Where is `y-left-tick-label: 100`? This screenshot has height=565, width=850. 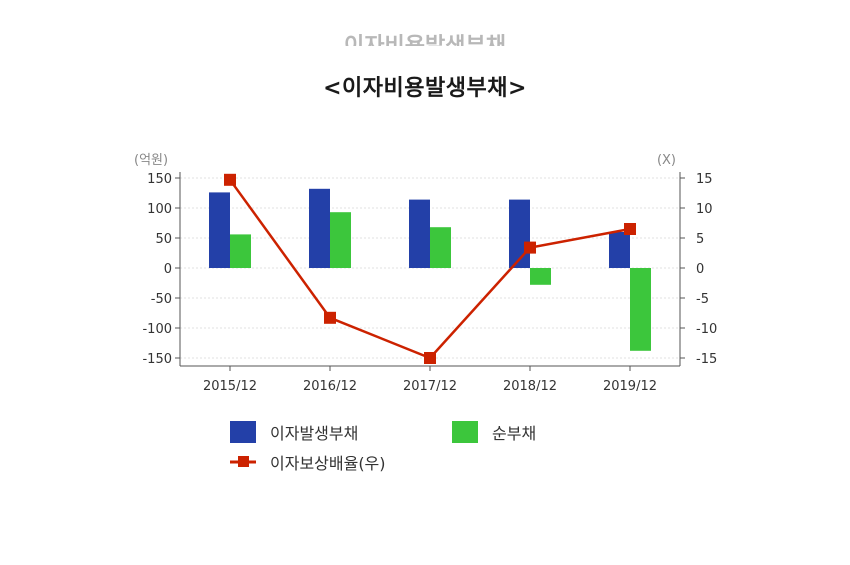 y-left-tick-label: 100 is located at coordinates (159, 209).